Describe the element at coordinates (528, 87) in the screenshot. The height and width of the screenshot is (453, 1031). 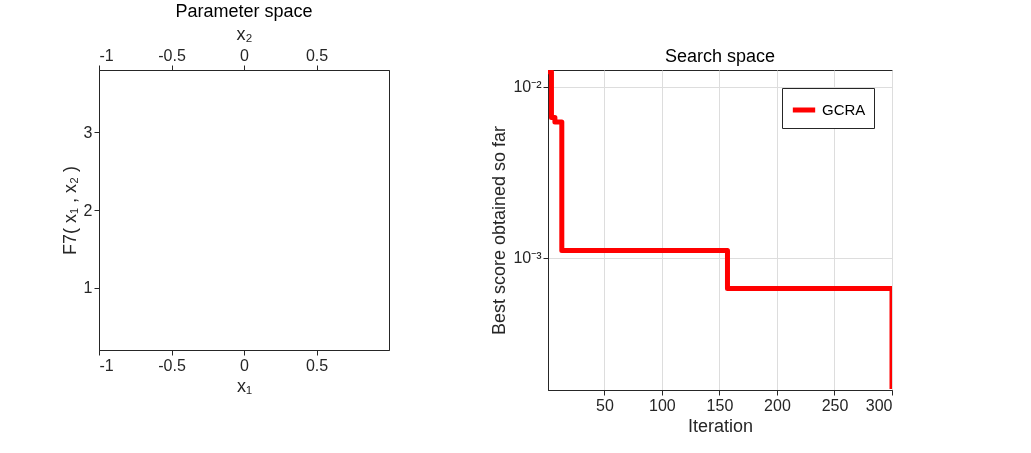
I see `y-tick-label: 10⁻²` at that location.